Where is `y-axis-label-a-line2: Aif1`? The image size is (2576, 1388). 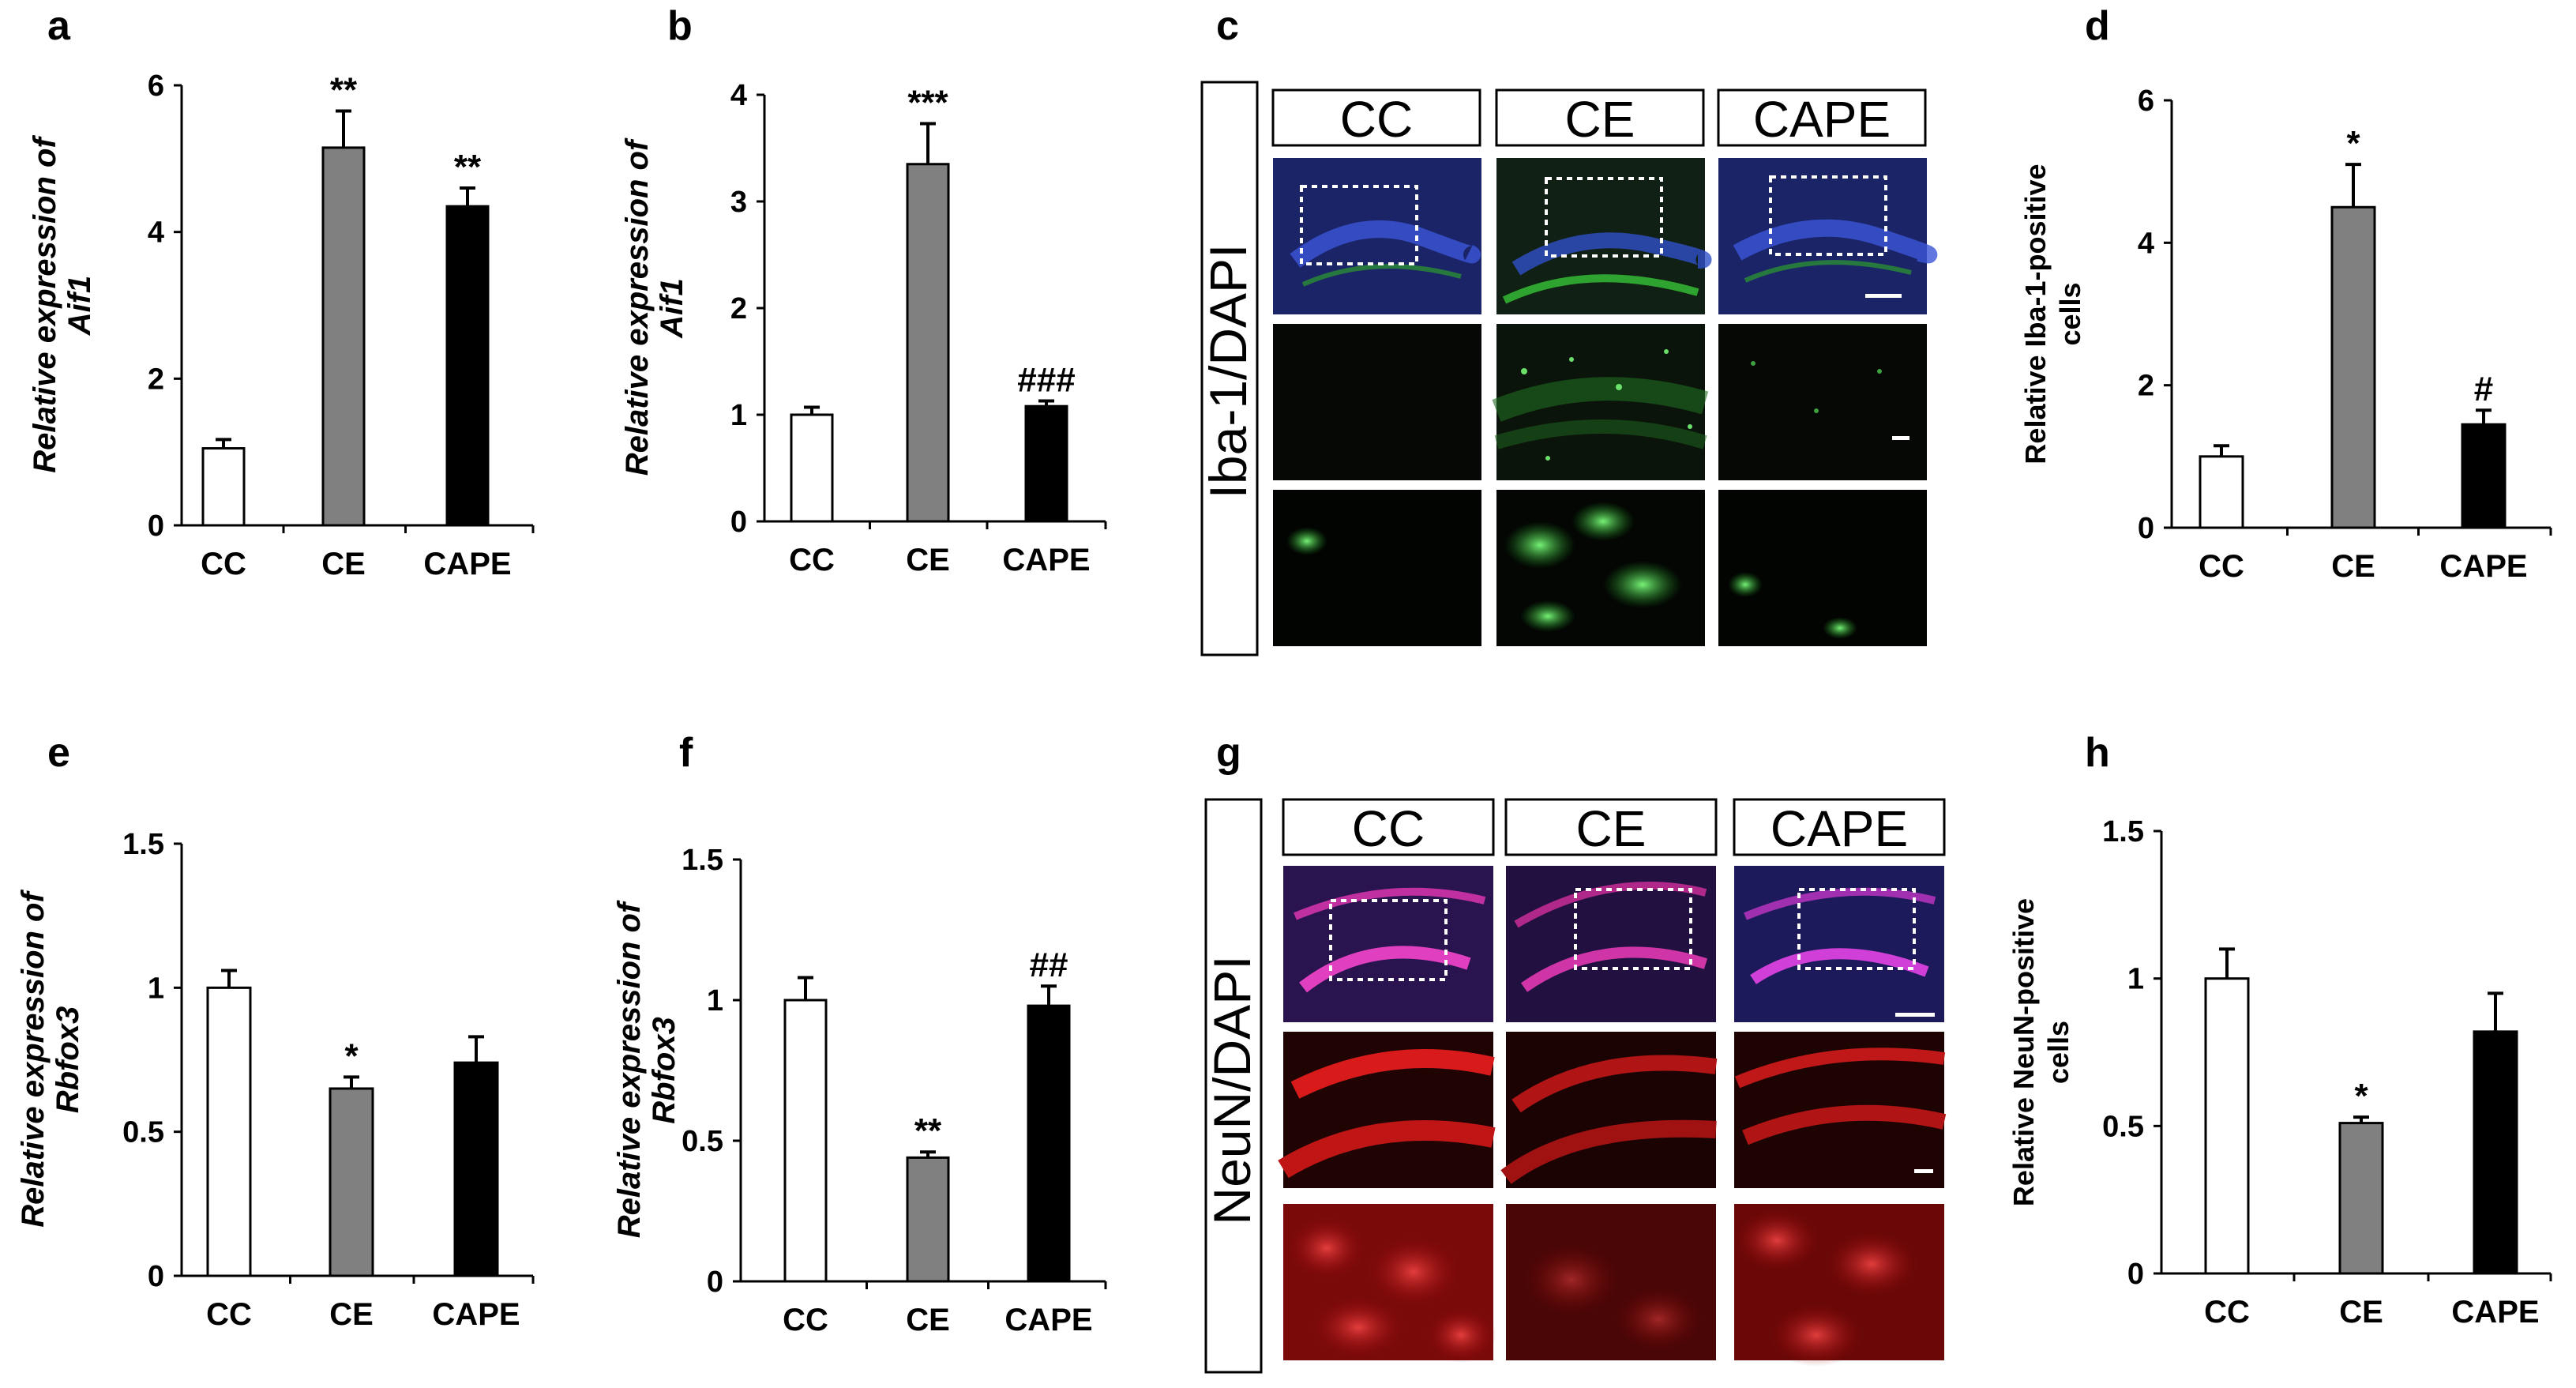 y-axis-label-a-line2: Aif1 is located at coordinates (79, 306).